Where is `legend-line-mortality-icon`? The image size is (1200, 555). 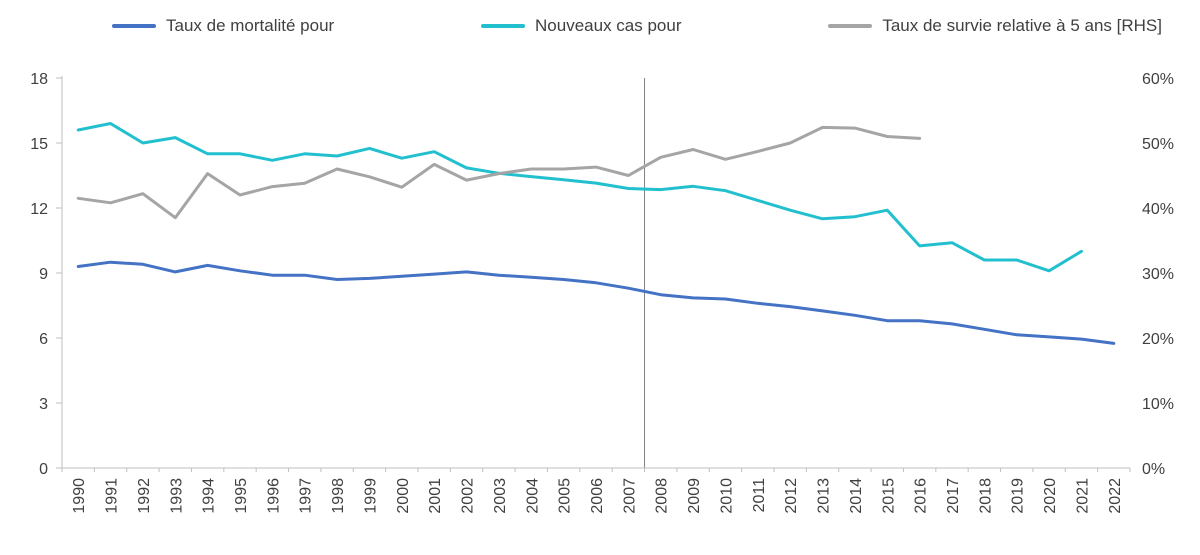
legend-line-mortality-icon is located at coordinates (134, 26).